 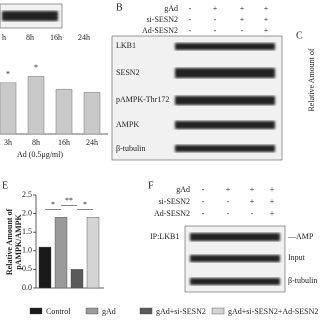 I want to click on time-label: h, so click(x=4, y=37).